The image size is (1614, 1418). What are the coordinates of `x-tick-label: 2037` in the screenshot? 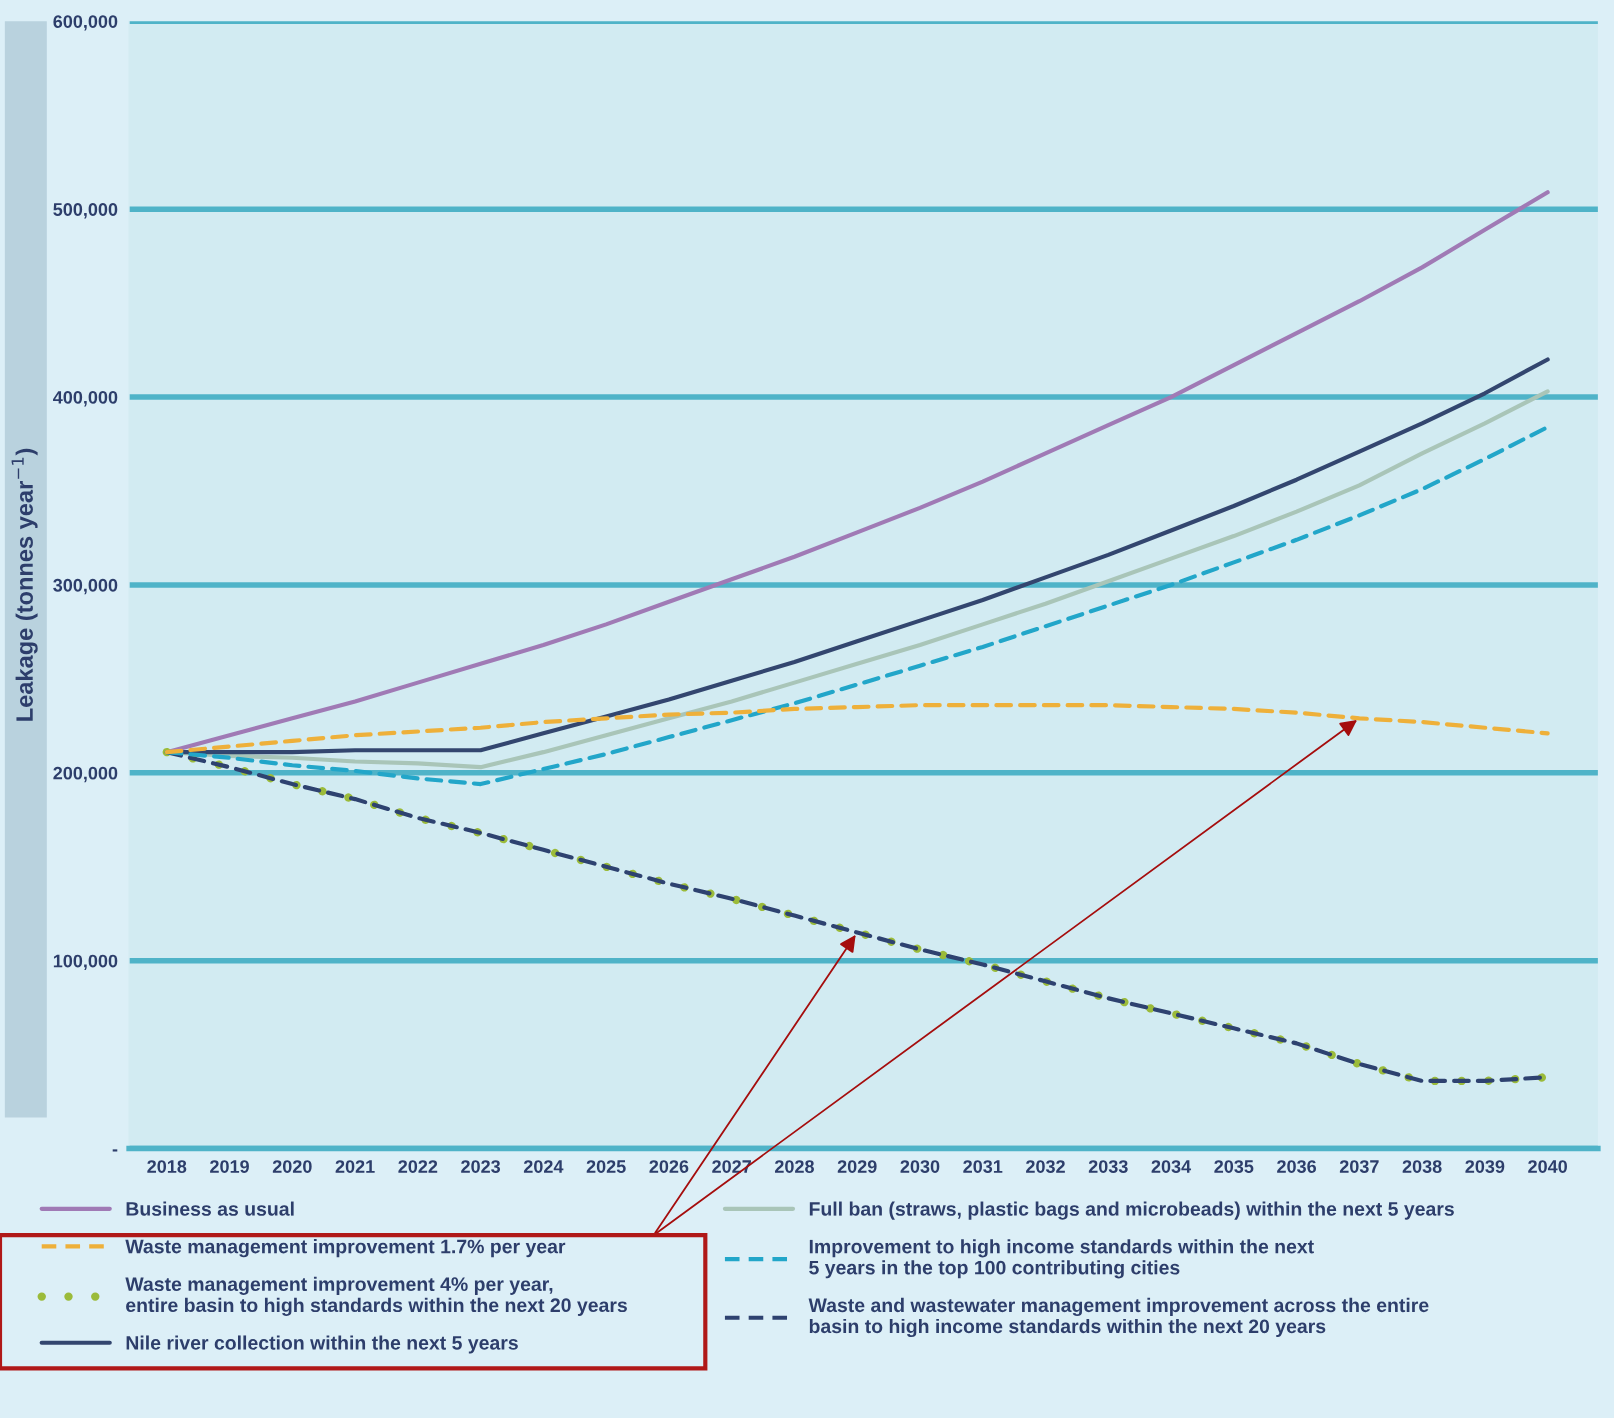 It's located at (1359, 1166).